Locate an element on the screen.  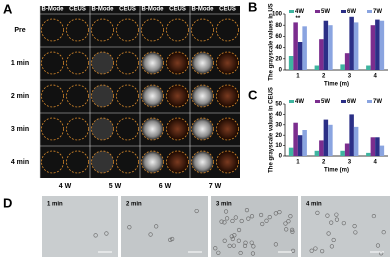
x-tick-label: 2 is located at coordinates (324, 77).